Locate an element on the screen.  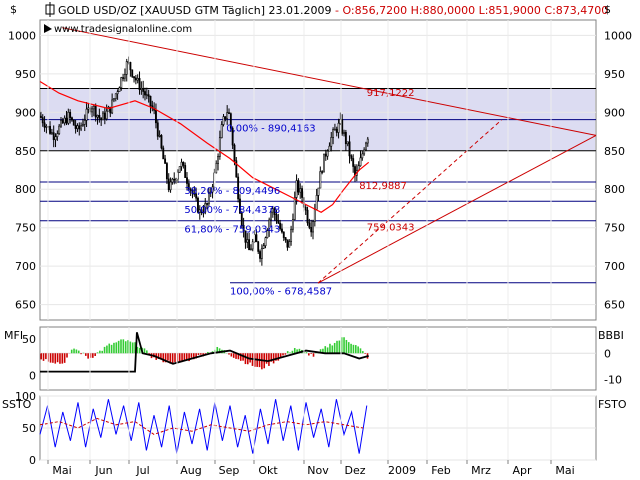
mfi-panel-right-label: BBBI is located at coordinates (611, 335).